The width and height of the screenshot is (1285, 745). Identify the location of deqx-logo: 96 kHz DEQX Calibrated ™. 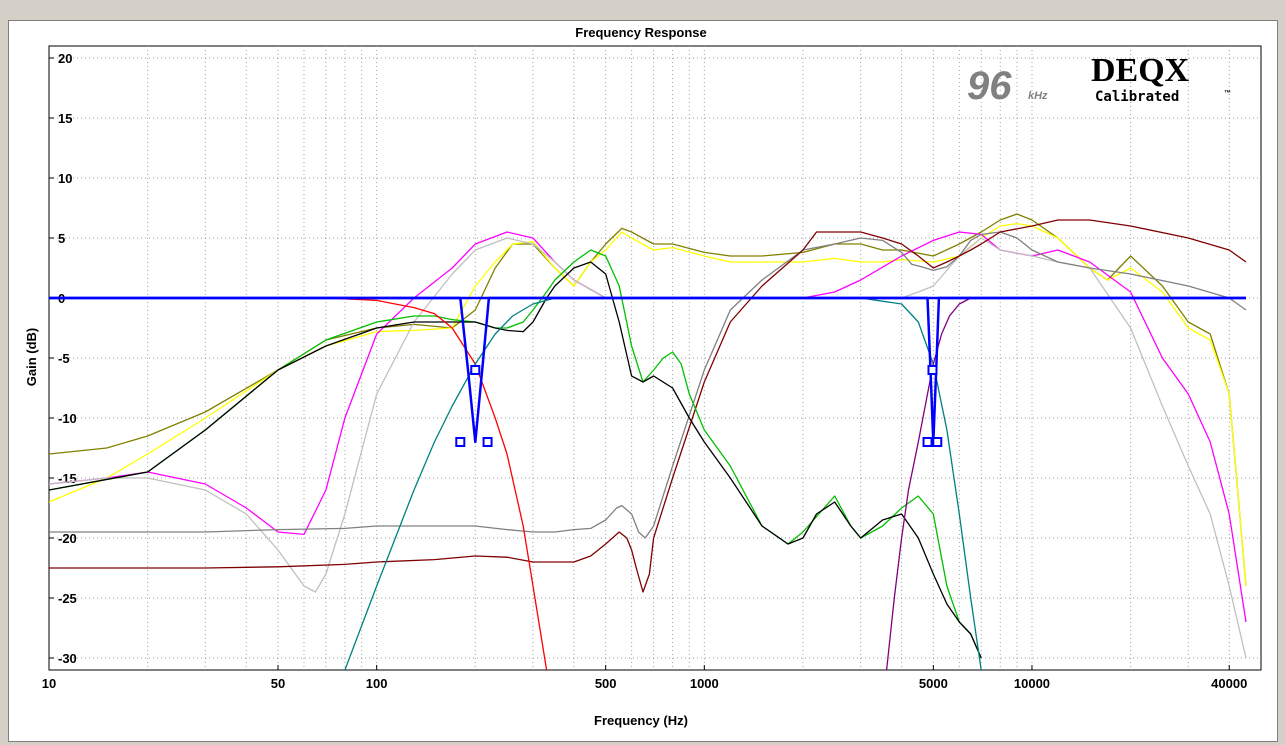
(1099, 80).